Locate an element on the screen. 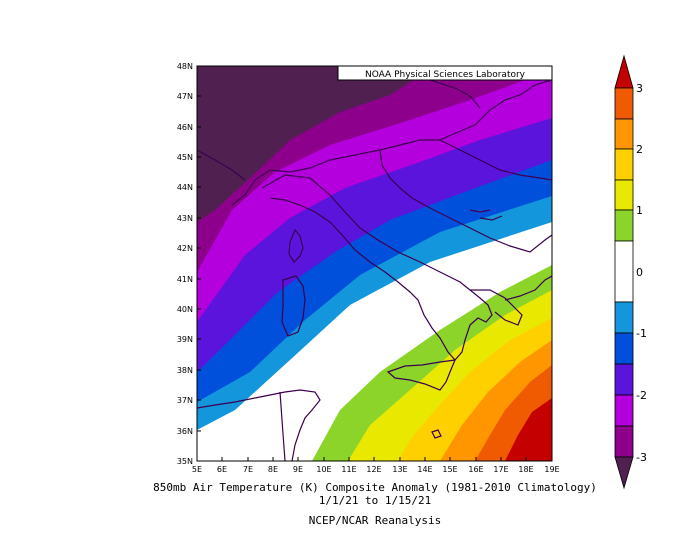  colorbar-bottom-arrow is located at coordinates (624, 473).